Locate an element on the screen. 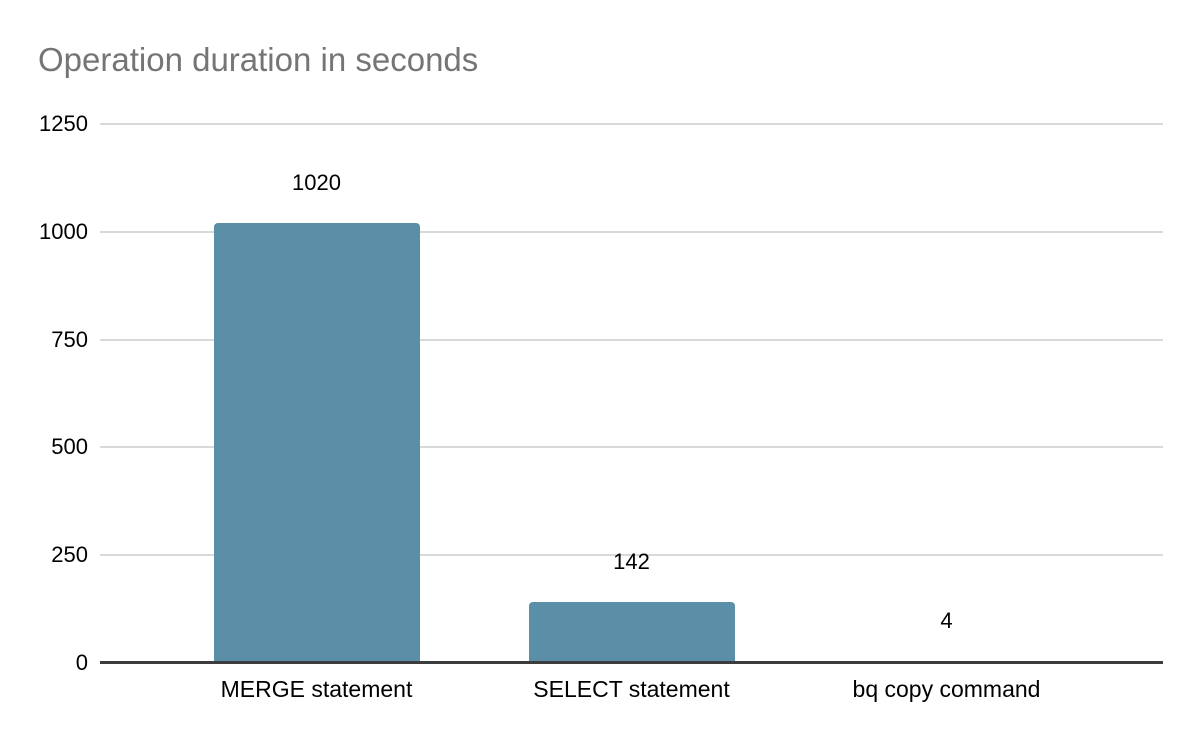 The image size is (1200, 742). y-tick-label: 750 is located at coordinates (69, 339).